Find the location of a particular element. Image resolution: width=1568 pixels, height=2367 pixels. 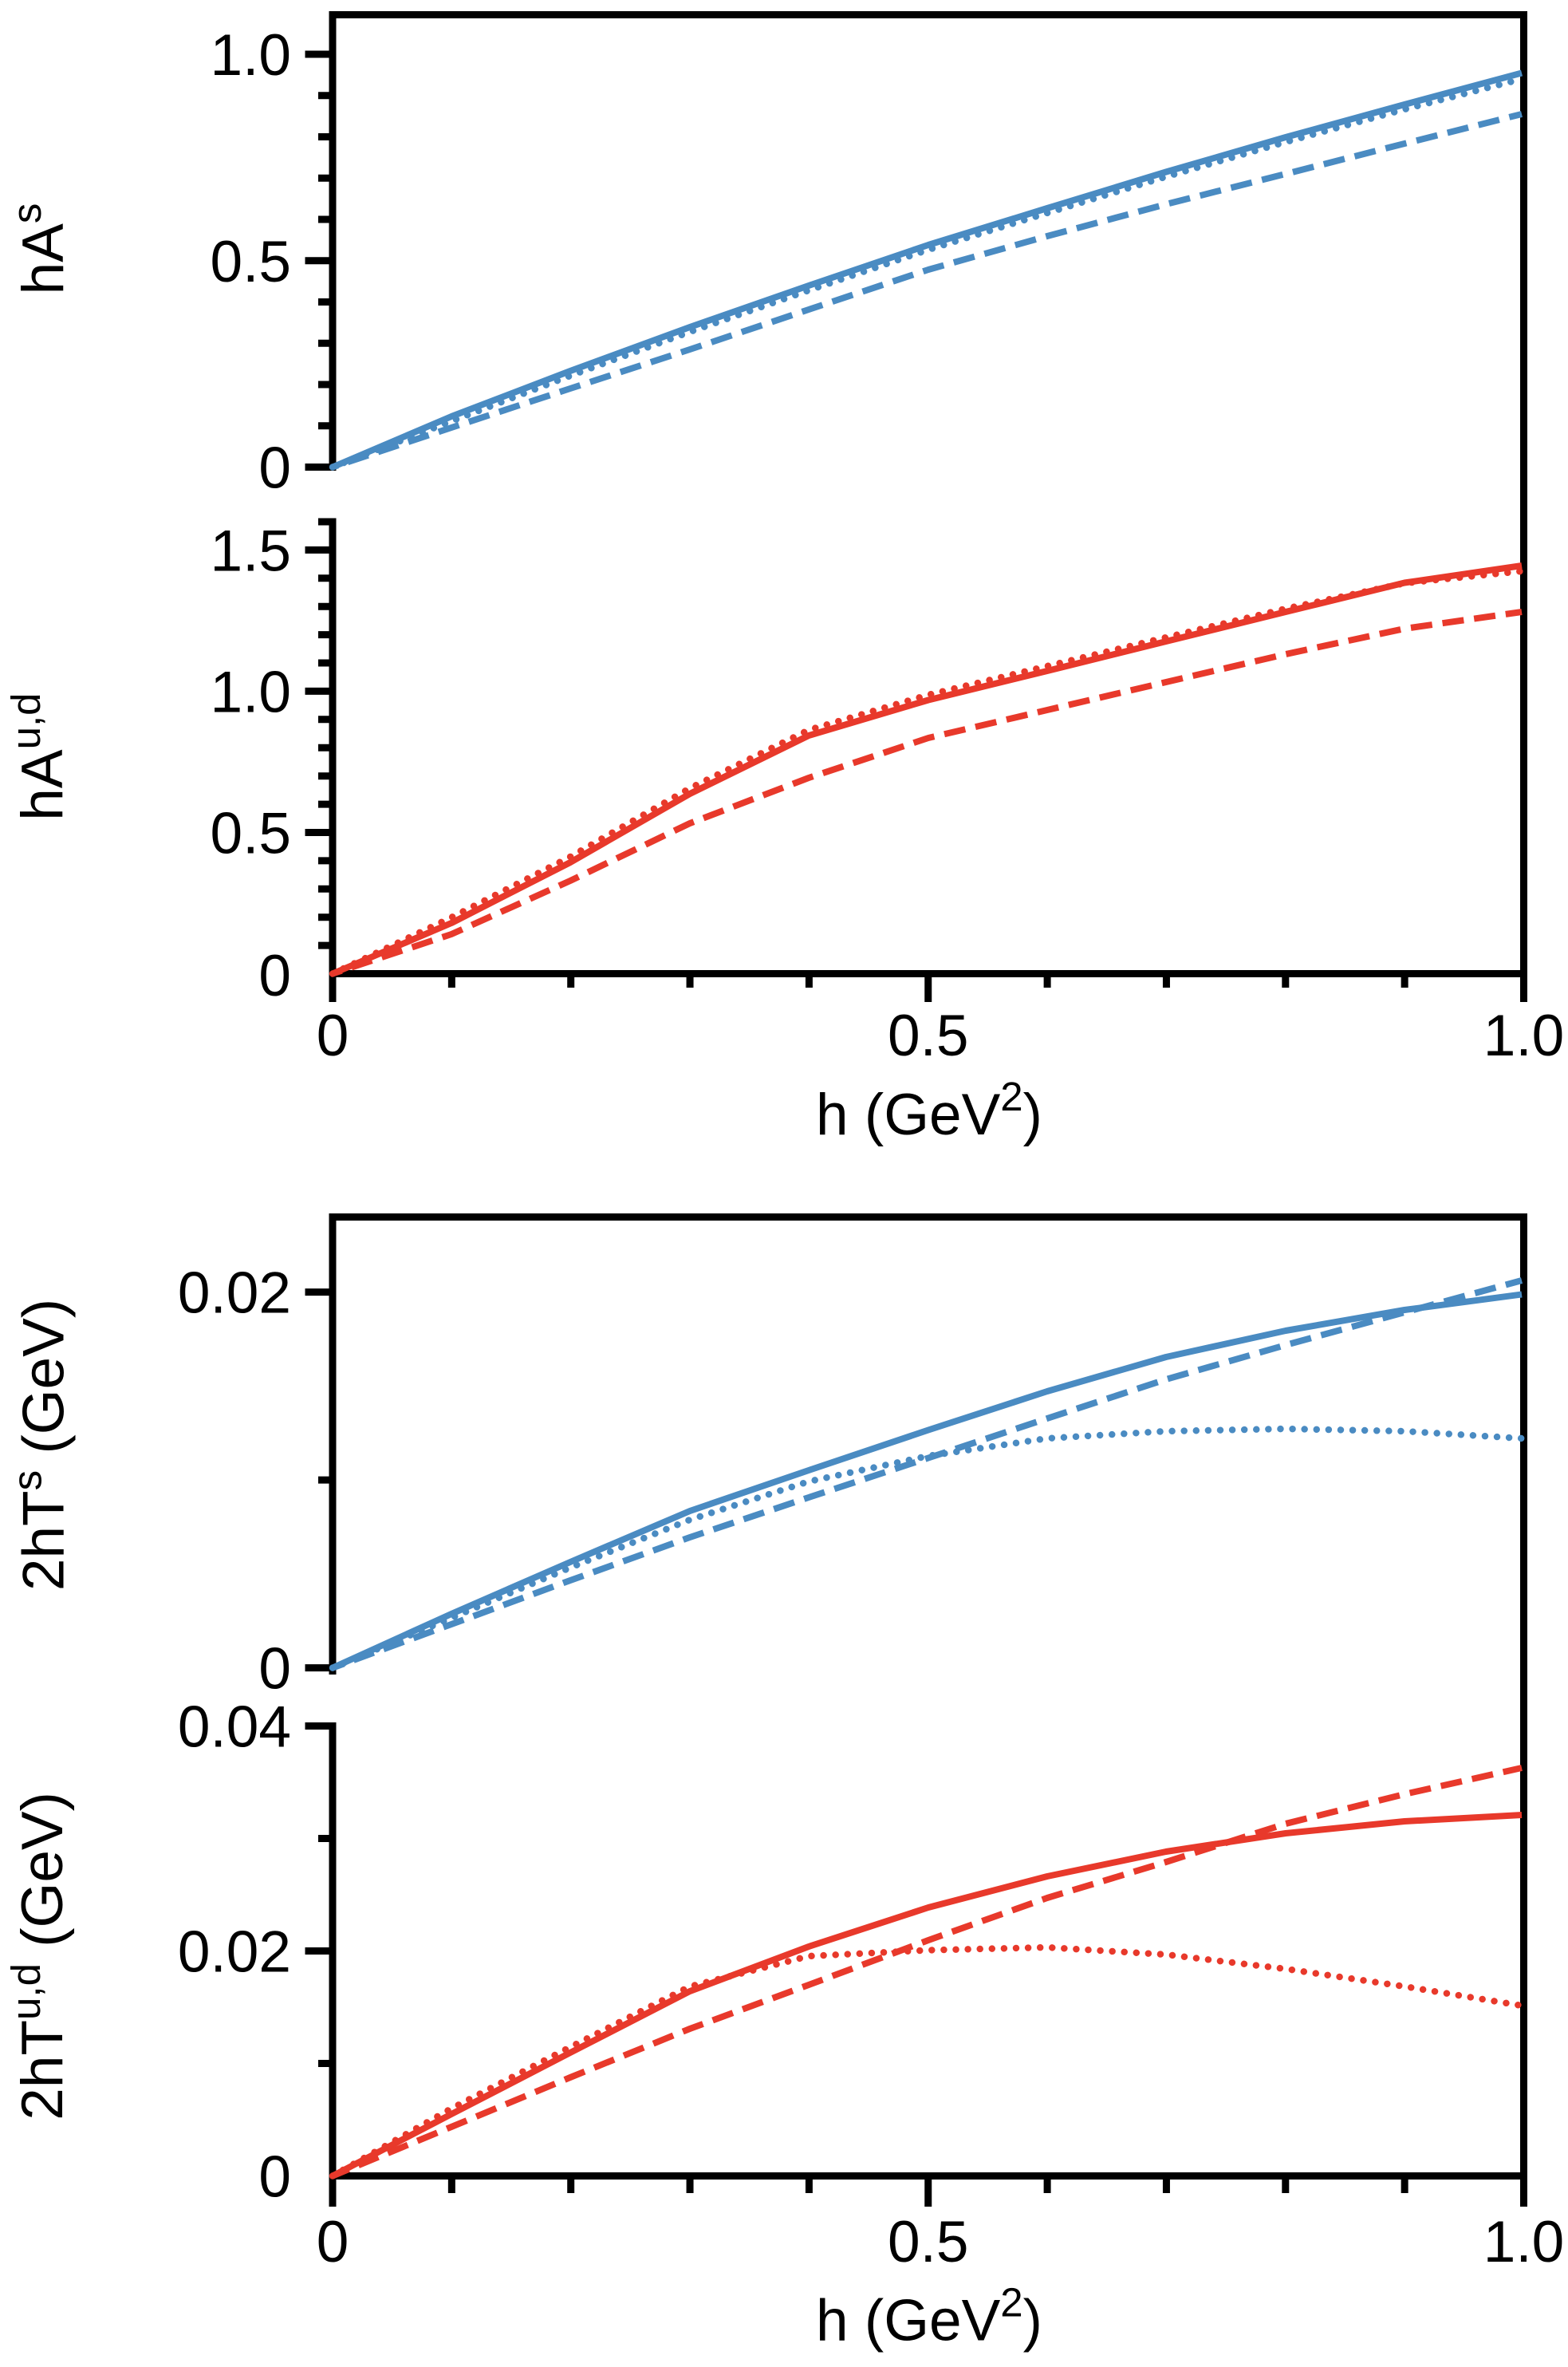

svg-text: h (GeV2) is located at coordinates (929, 1111).